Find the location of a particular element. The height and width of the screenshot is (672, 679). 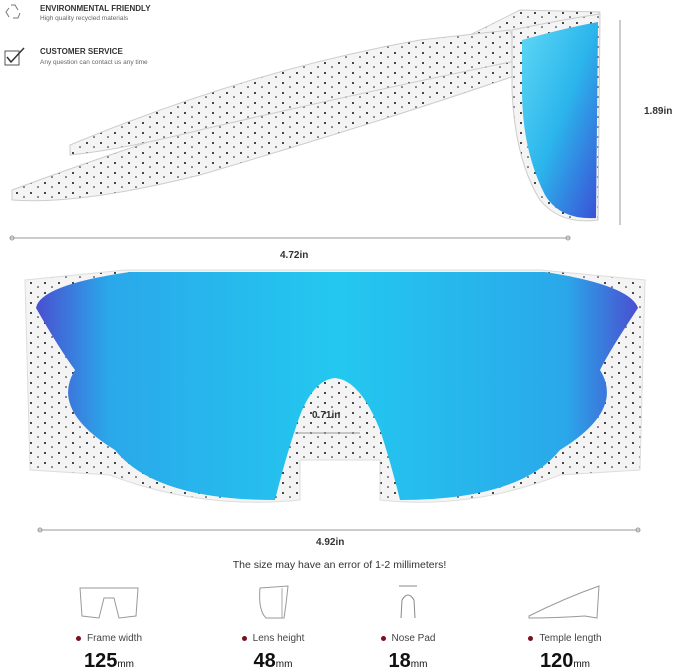

spec-label: Lens height is located at coordinates (278, 638).